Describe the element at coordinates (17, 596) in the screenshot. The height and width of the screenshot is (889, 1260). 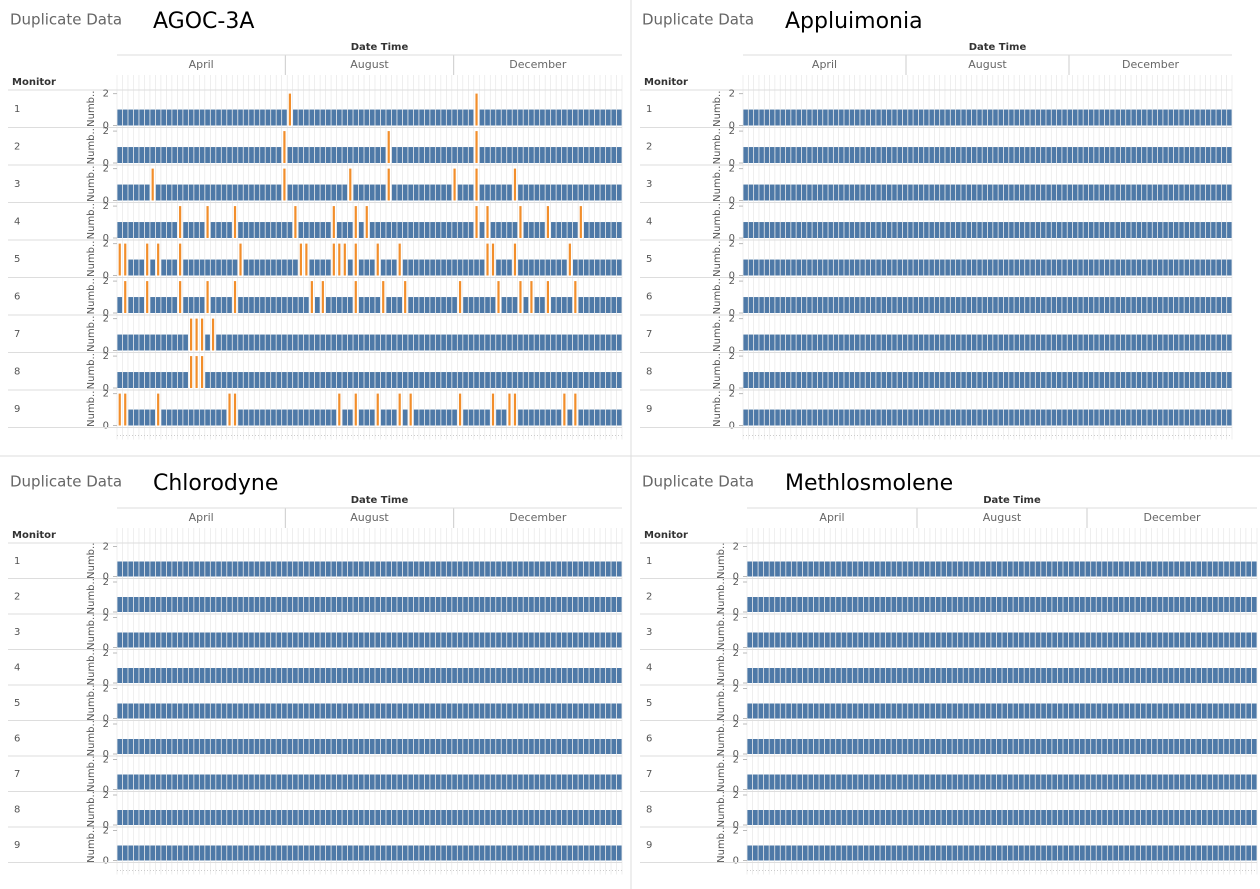
I see `monitor-label: 2` at that location.